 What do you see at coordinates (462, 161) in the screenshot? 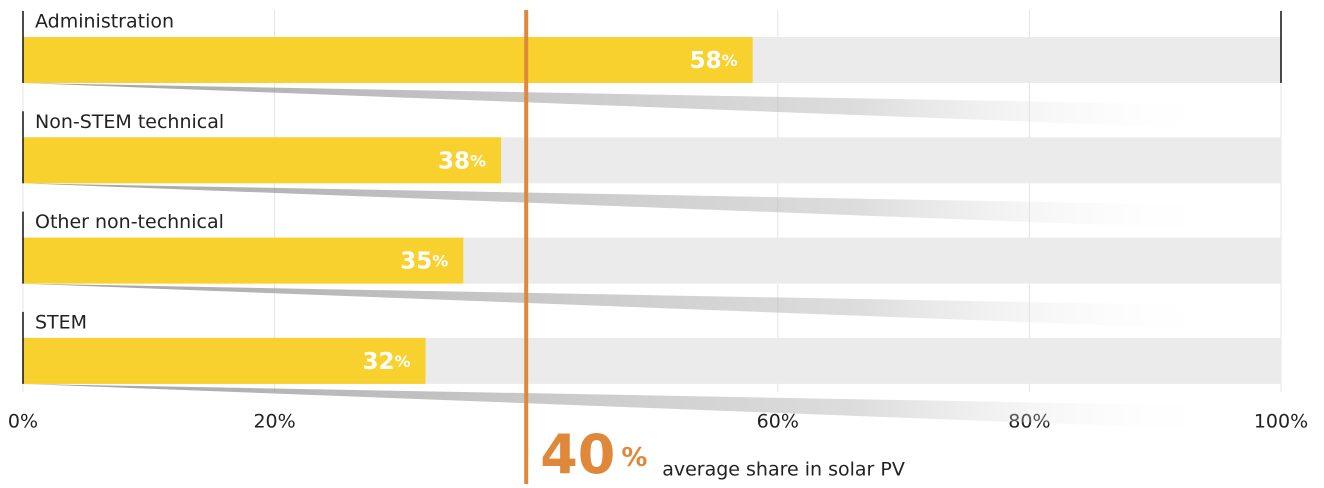
I see `value-label: 38%` at bounding box center [462, 161].